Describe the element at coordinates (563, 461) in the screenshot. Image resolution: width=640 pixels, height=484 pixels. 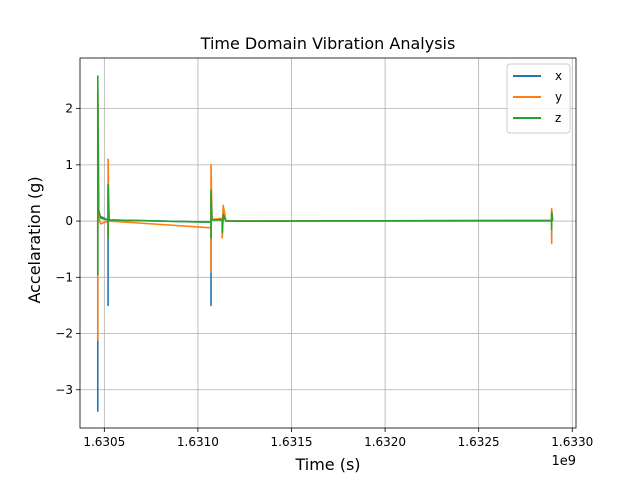
I see `x-axis-offset-label: 1e9` at that location.